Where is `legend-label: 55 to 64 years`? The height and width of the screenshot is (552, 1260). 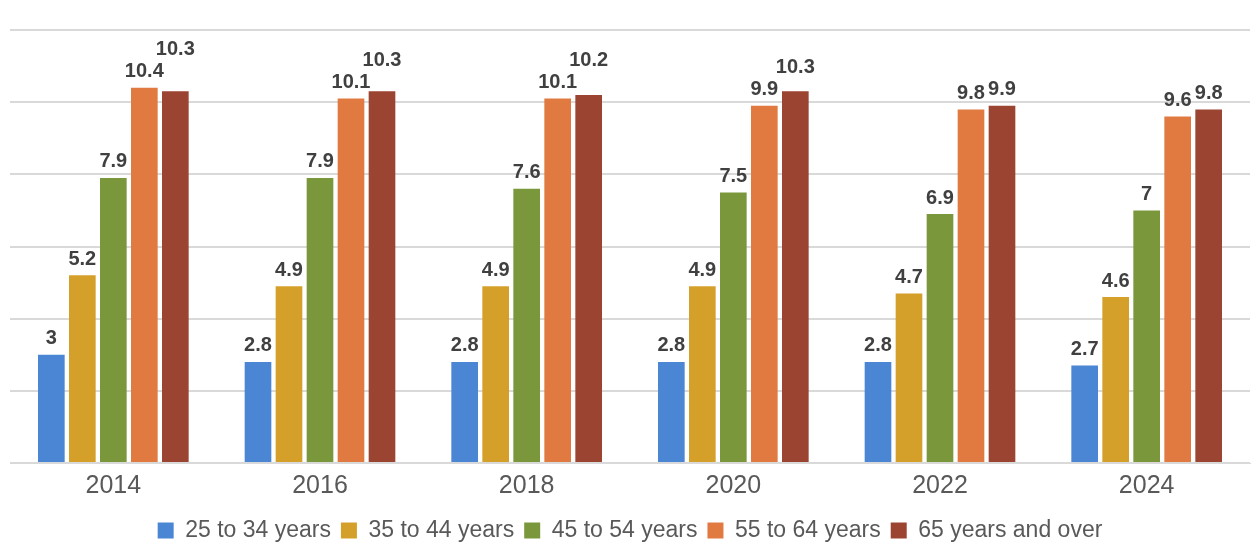 legend-label: 55 to 64 years is located at coordinates (807, 528).